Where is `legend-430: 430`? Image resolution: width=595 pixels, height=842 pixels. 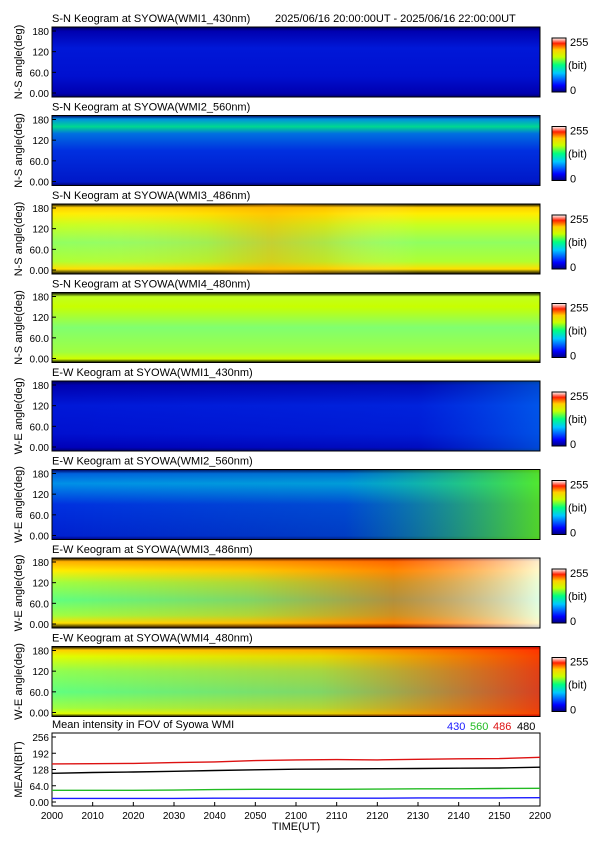
legend-430: 430 is located at coordinates (456, 727).